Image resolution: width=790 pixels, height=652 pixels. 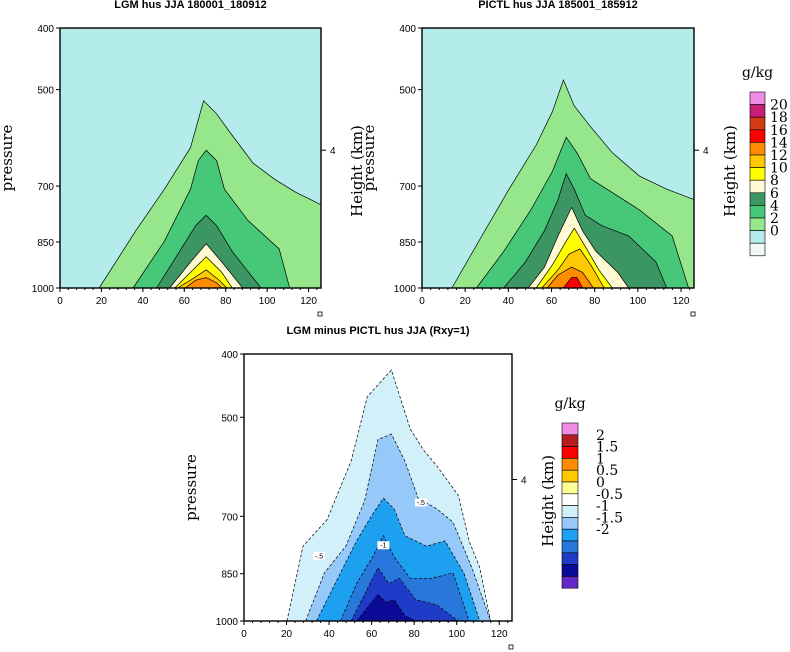 I want to click on colorbar-label: 18, so click(x=779, y=118).